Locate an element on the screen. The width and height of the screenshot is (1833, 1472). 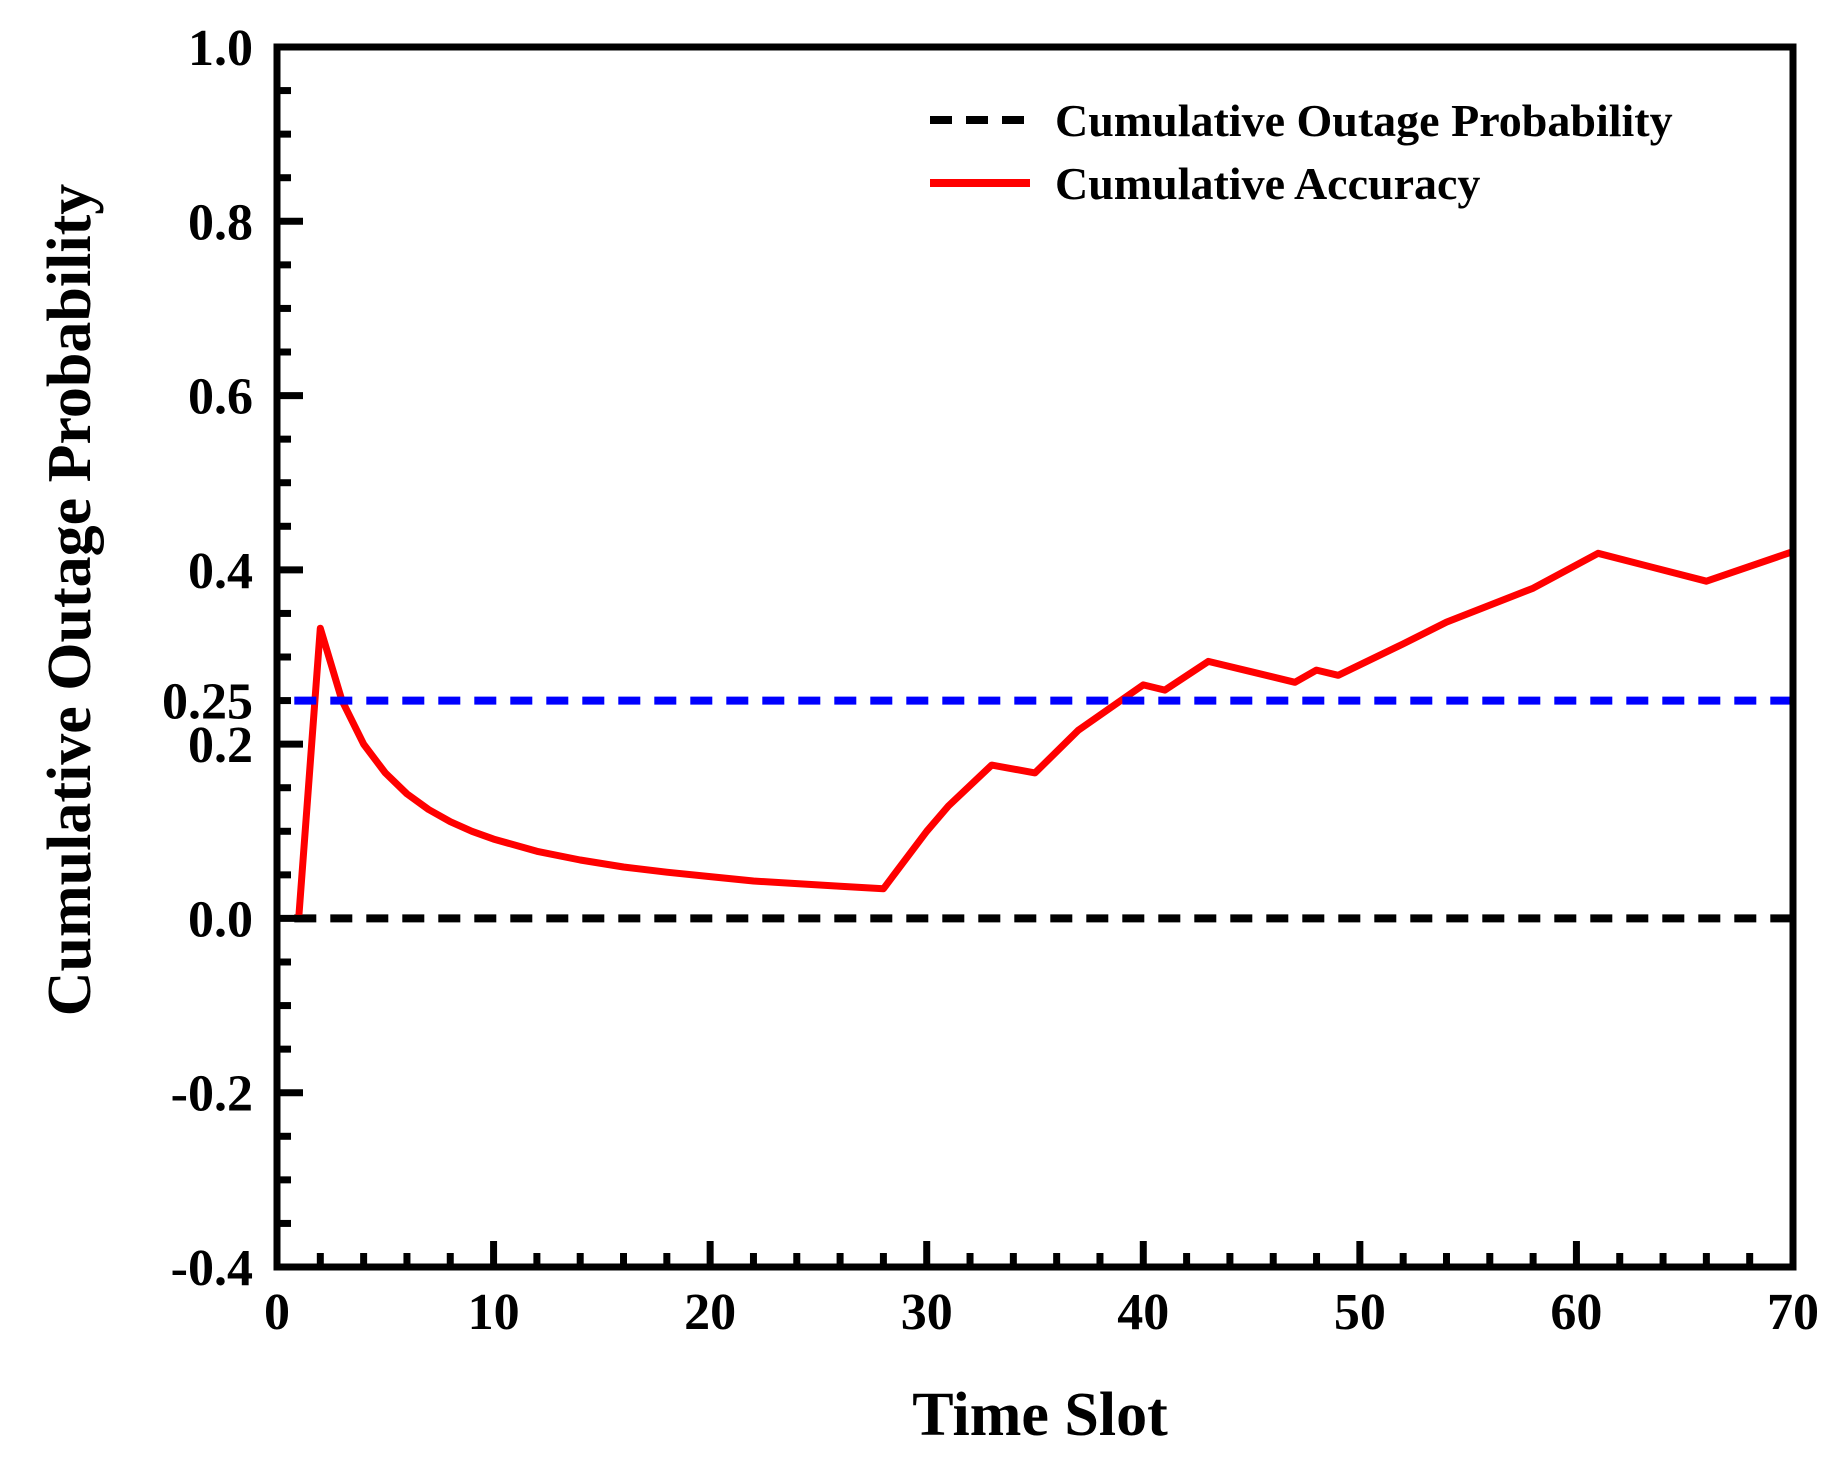
y-tick-label: -0.2 is located at coordinates (212, 1094).